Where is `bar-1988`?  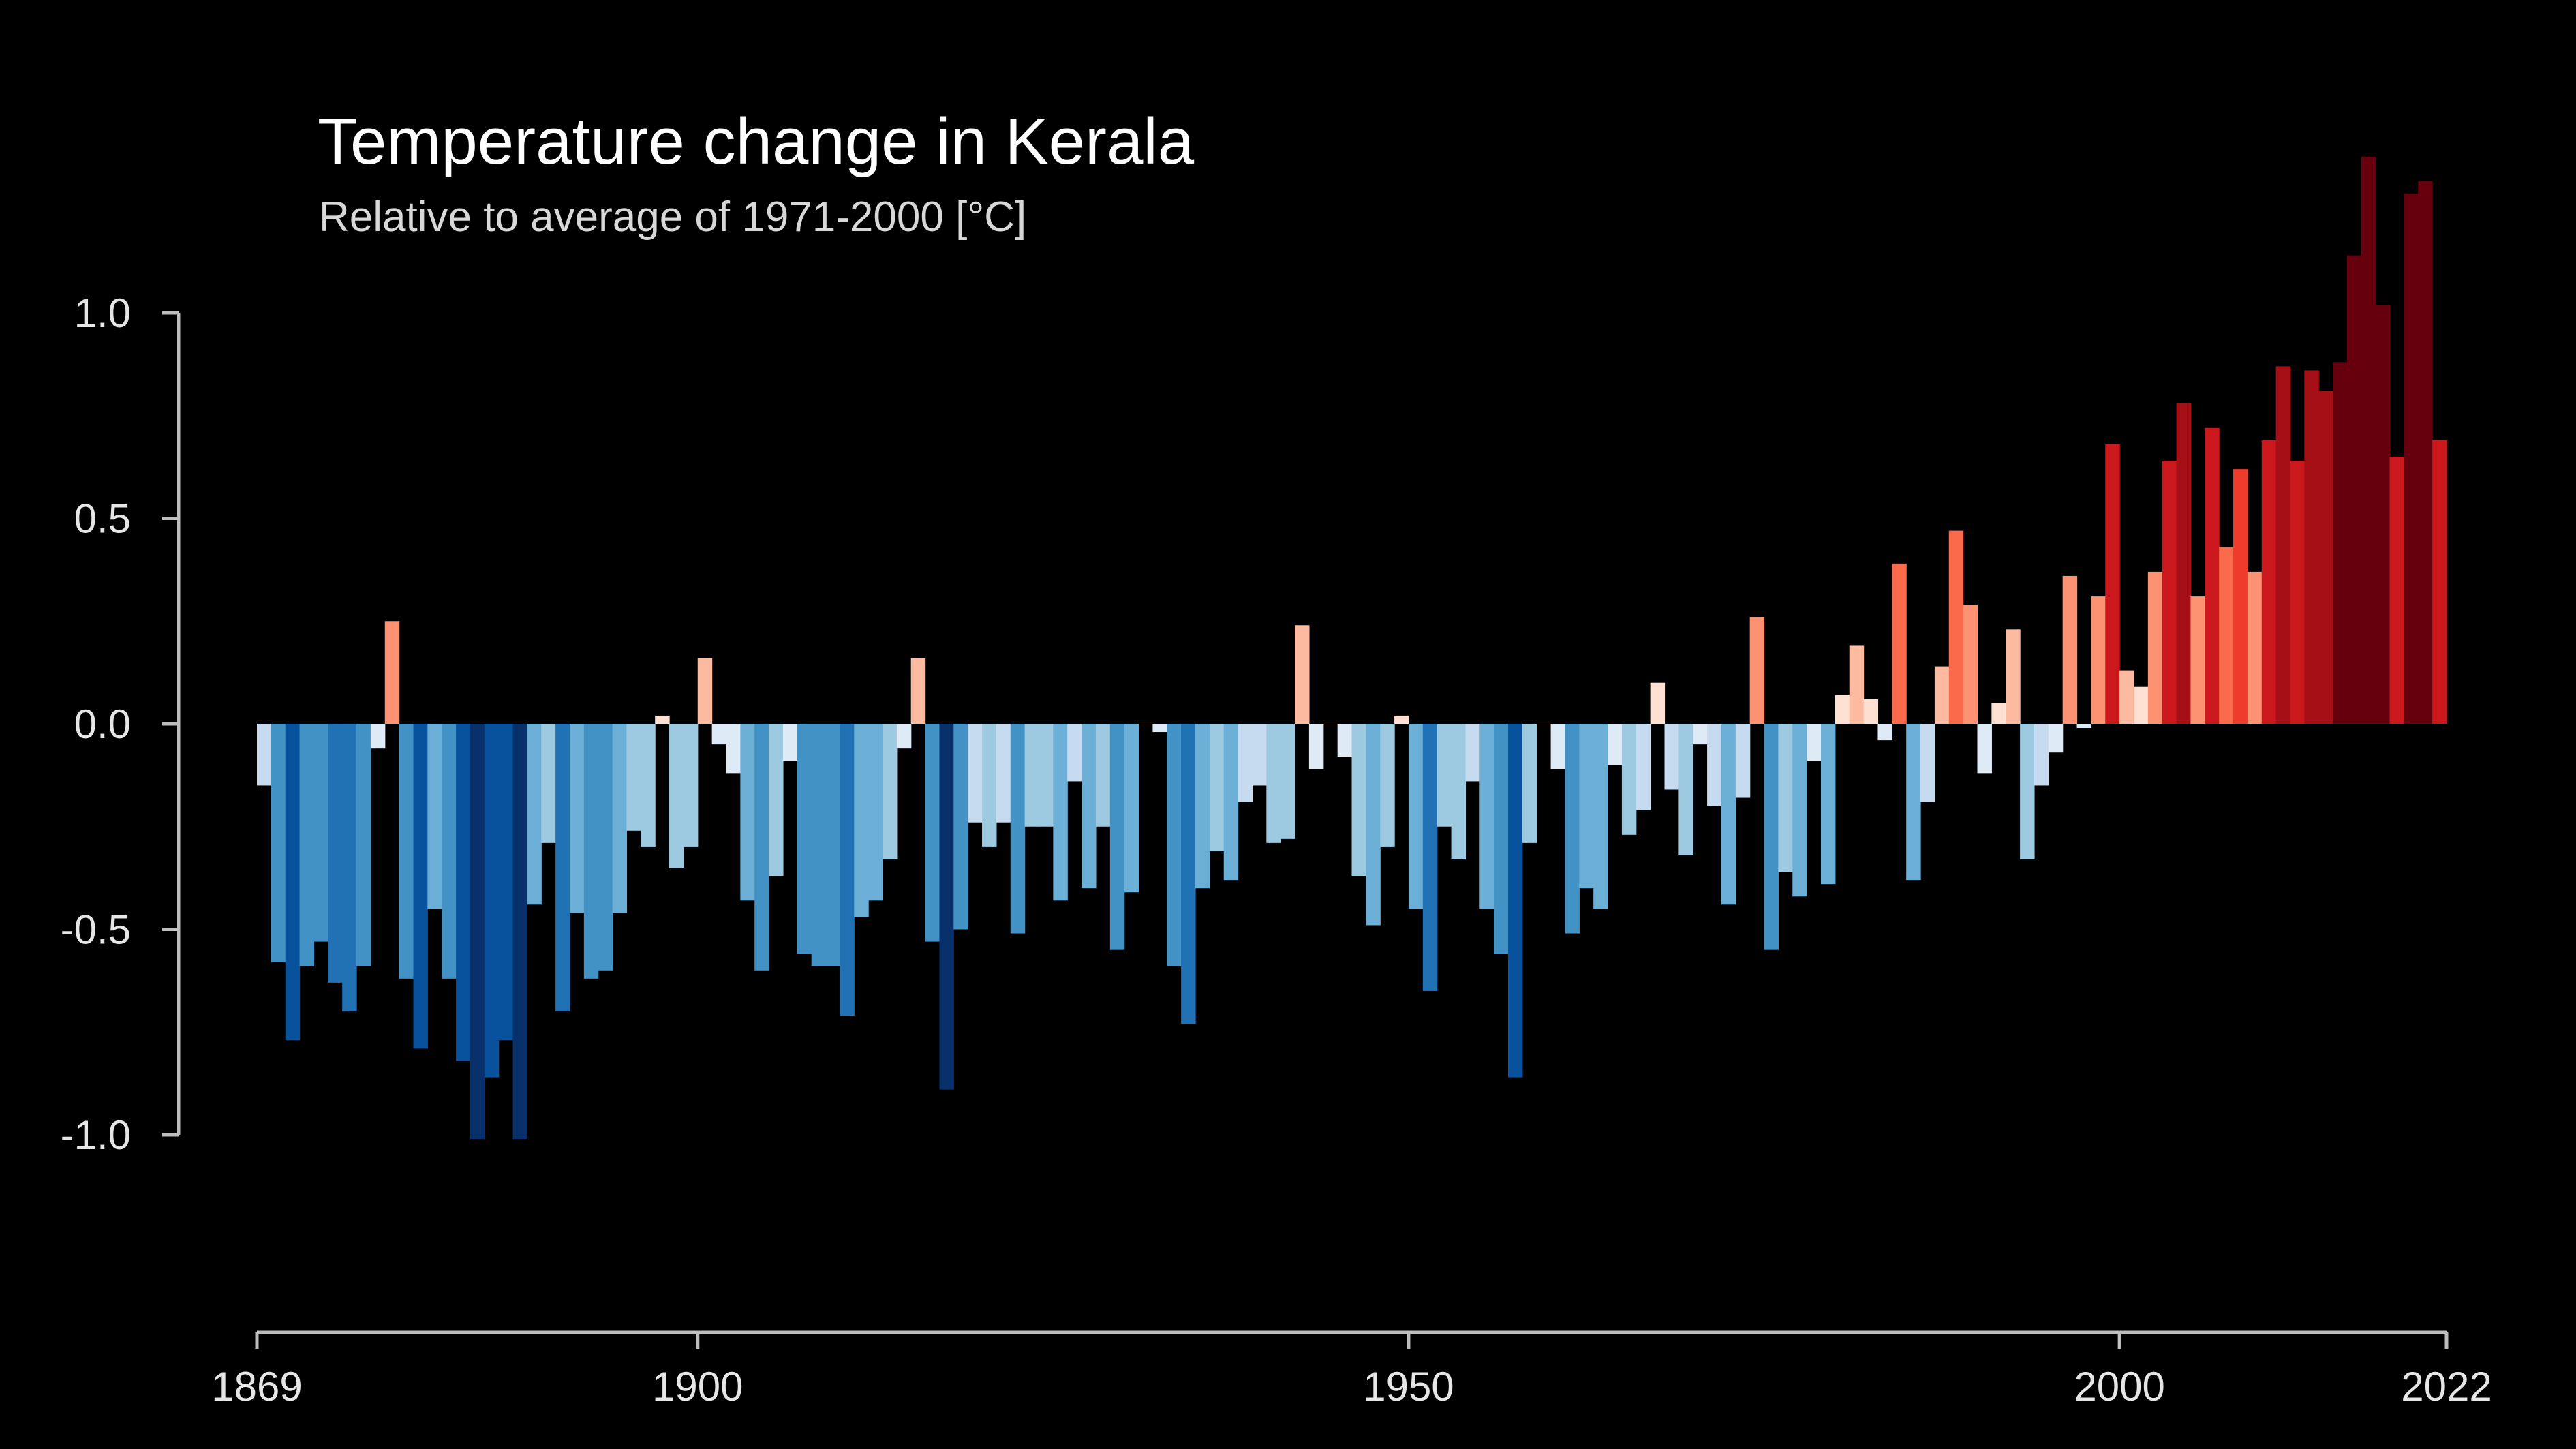 bar-1988 is located at coordinates (1956, 627).